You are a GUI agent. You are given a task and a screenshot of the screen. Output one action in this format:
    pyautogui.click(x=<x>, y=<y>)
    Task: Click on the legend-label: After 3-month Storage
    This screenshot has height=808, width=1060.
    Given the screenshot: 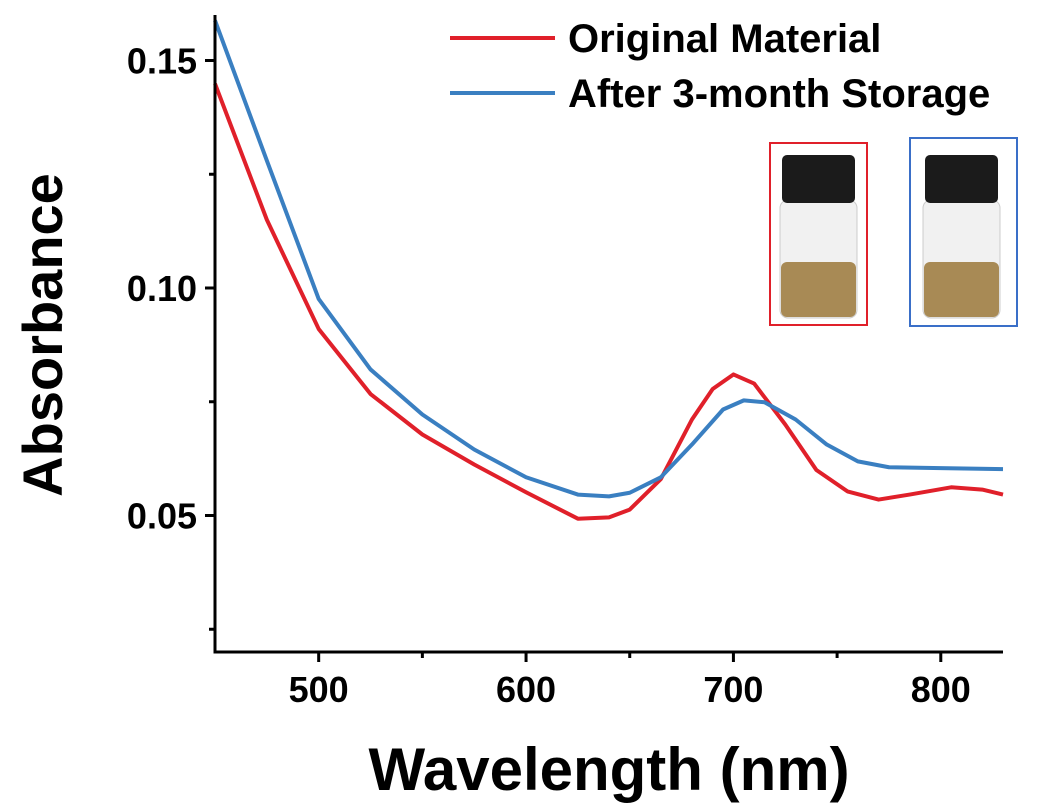 What is the action you would take?
    pyautogui.click(x=779, y=94)
    